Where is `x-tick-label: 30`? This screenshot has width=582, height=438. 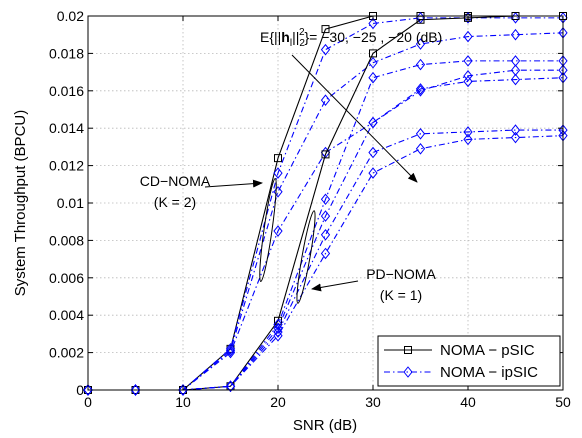 x-tick-label: 30 is located at coordinates (373, 402).